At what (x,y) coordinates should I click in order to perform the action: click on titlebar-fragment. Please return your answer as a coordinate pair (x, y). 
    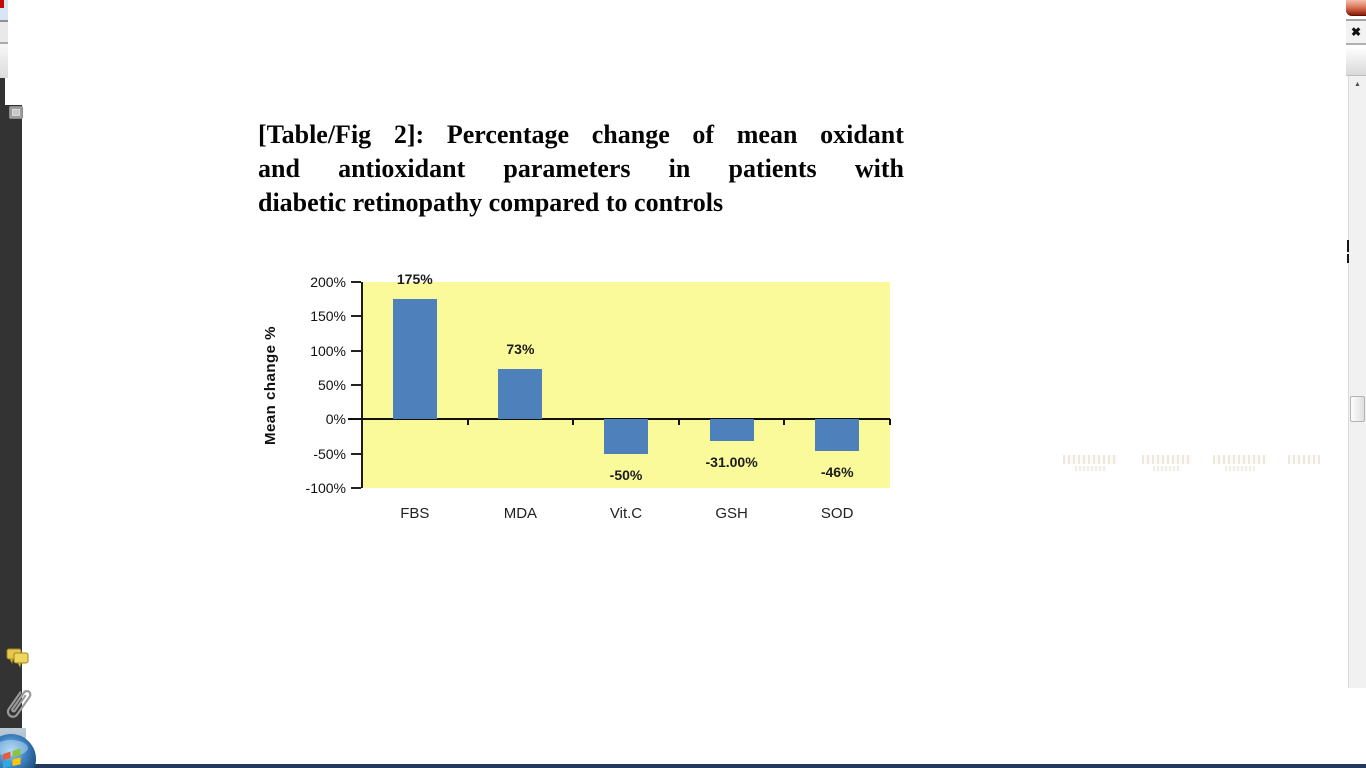
    Looking at the image, I should click on (4, 10).